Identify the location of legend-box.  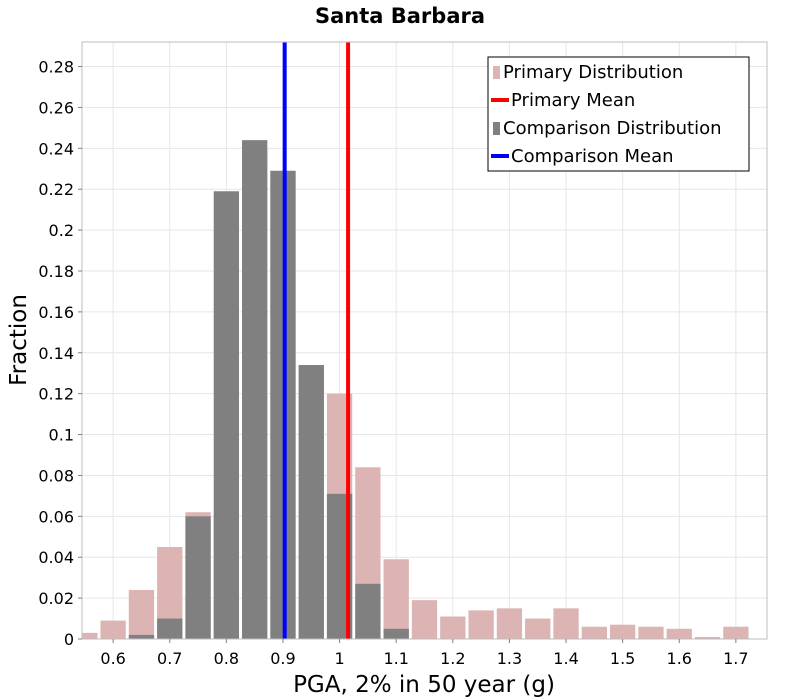
(618, 114).